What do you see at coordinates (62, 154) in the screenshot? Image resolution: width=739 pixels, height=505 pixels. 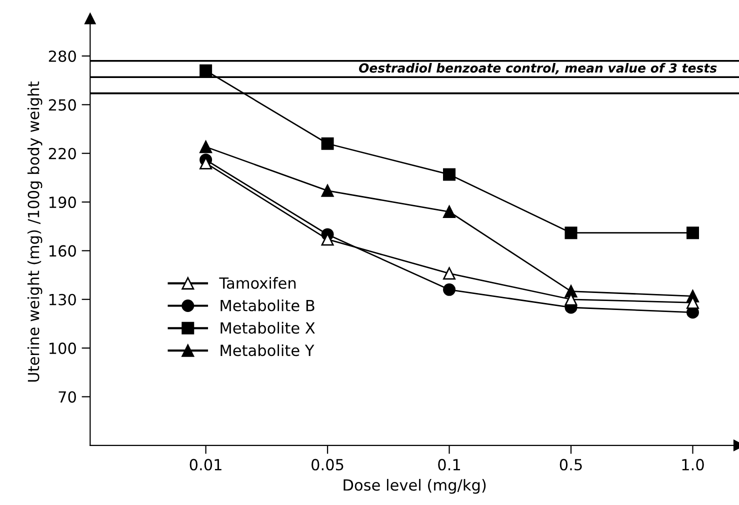 I see `y-tick-label: 220` at bounding box center [62, 154].